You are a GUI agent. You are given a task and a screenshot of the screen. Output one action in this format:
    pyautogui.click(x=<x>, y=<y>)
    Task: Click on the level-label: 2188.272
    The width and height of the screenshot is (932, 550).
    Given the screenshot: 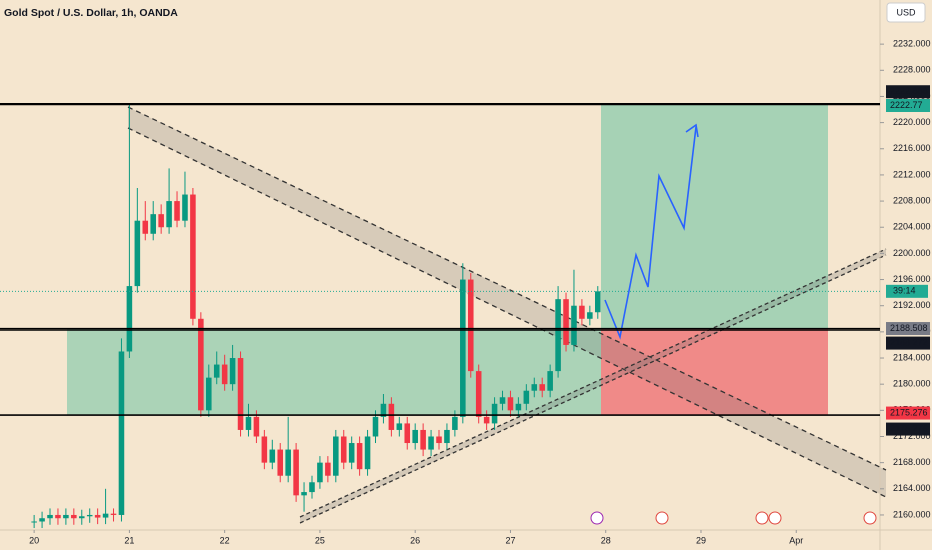 What is the action you would take?
    pyautogui.click(x=909, y=342)
    